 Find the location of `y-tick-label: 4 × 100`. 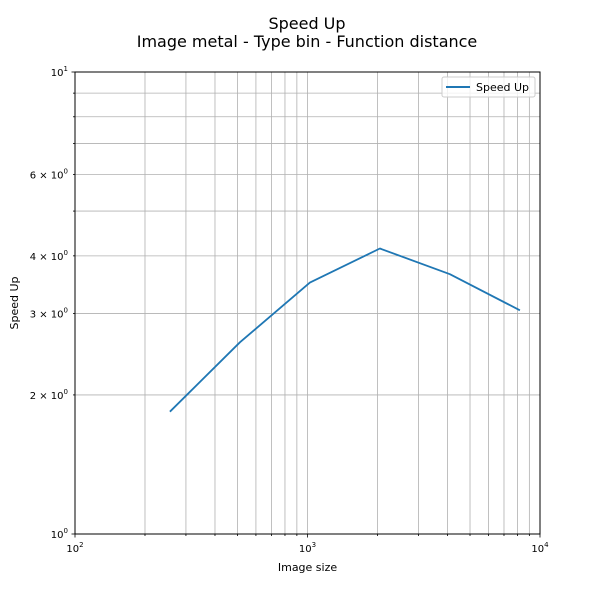

y-tick-label: 4 × 100 is located at coordinates (49, 256).